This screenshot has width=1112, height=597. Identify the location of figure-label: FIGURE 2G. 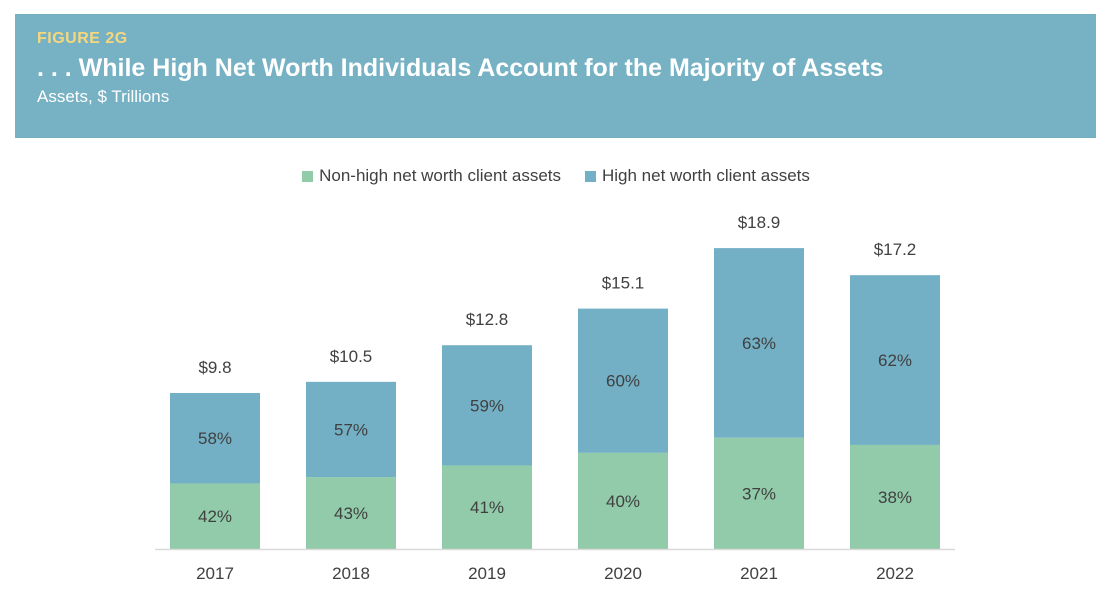
(82, 38).